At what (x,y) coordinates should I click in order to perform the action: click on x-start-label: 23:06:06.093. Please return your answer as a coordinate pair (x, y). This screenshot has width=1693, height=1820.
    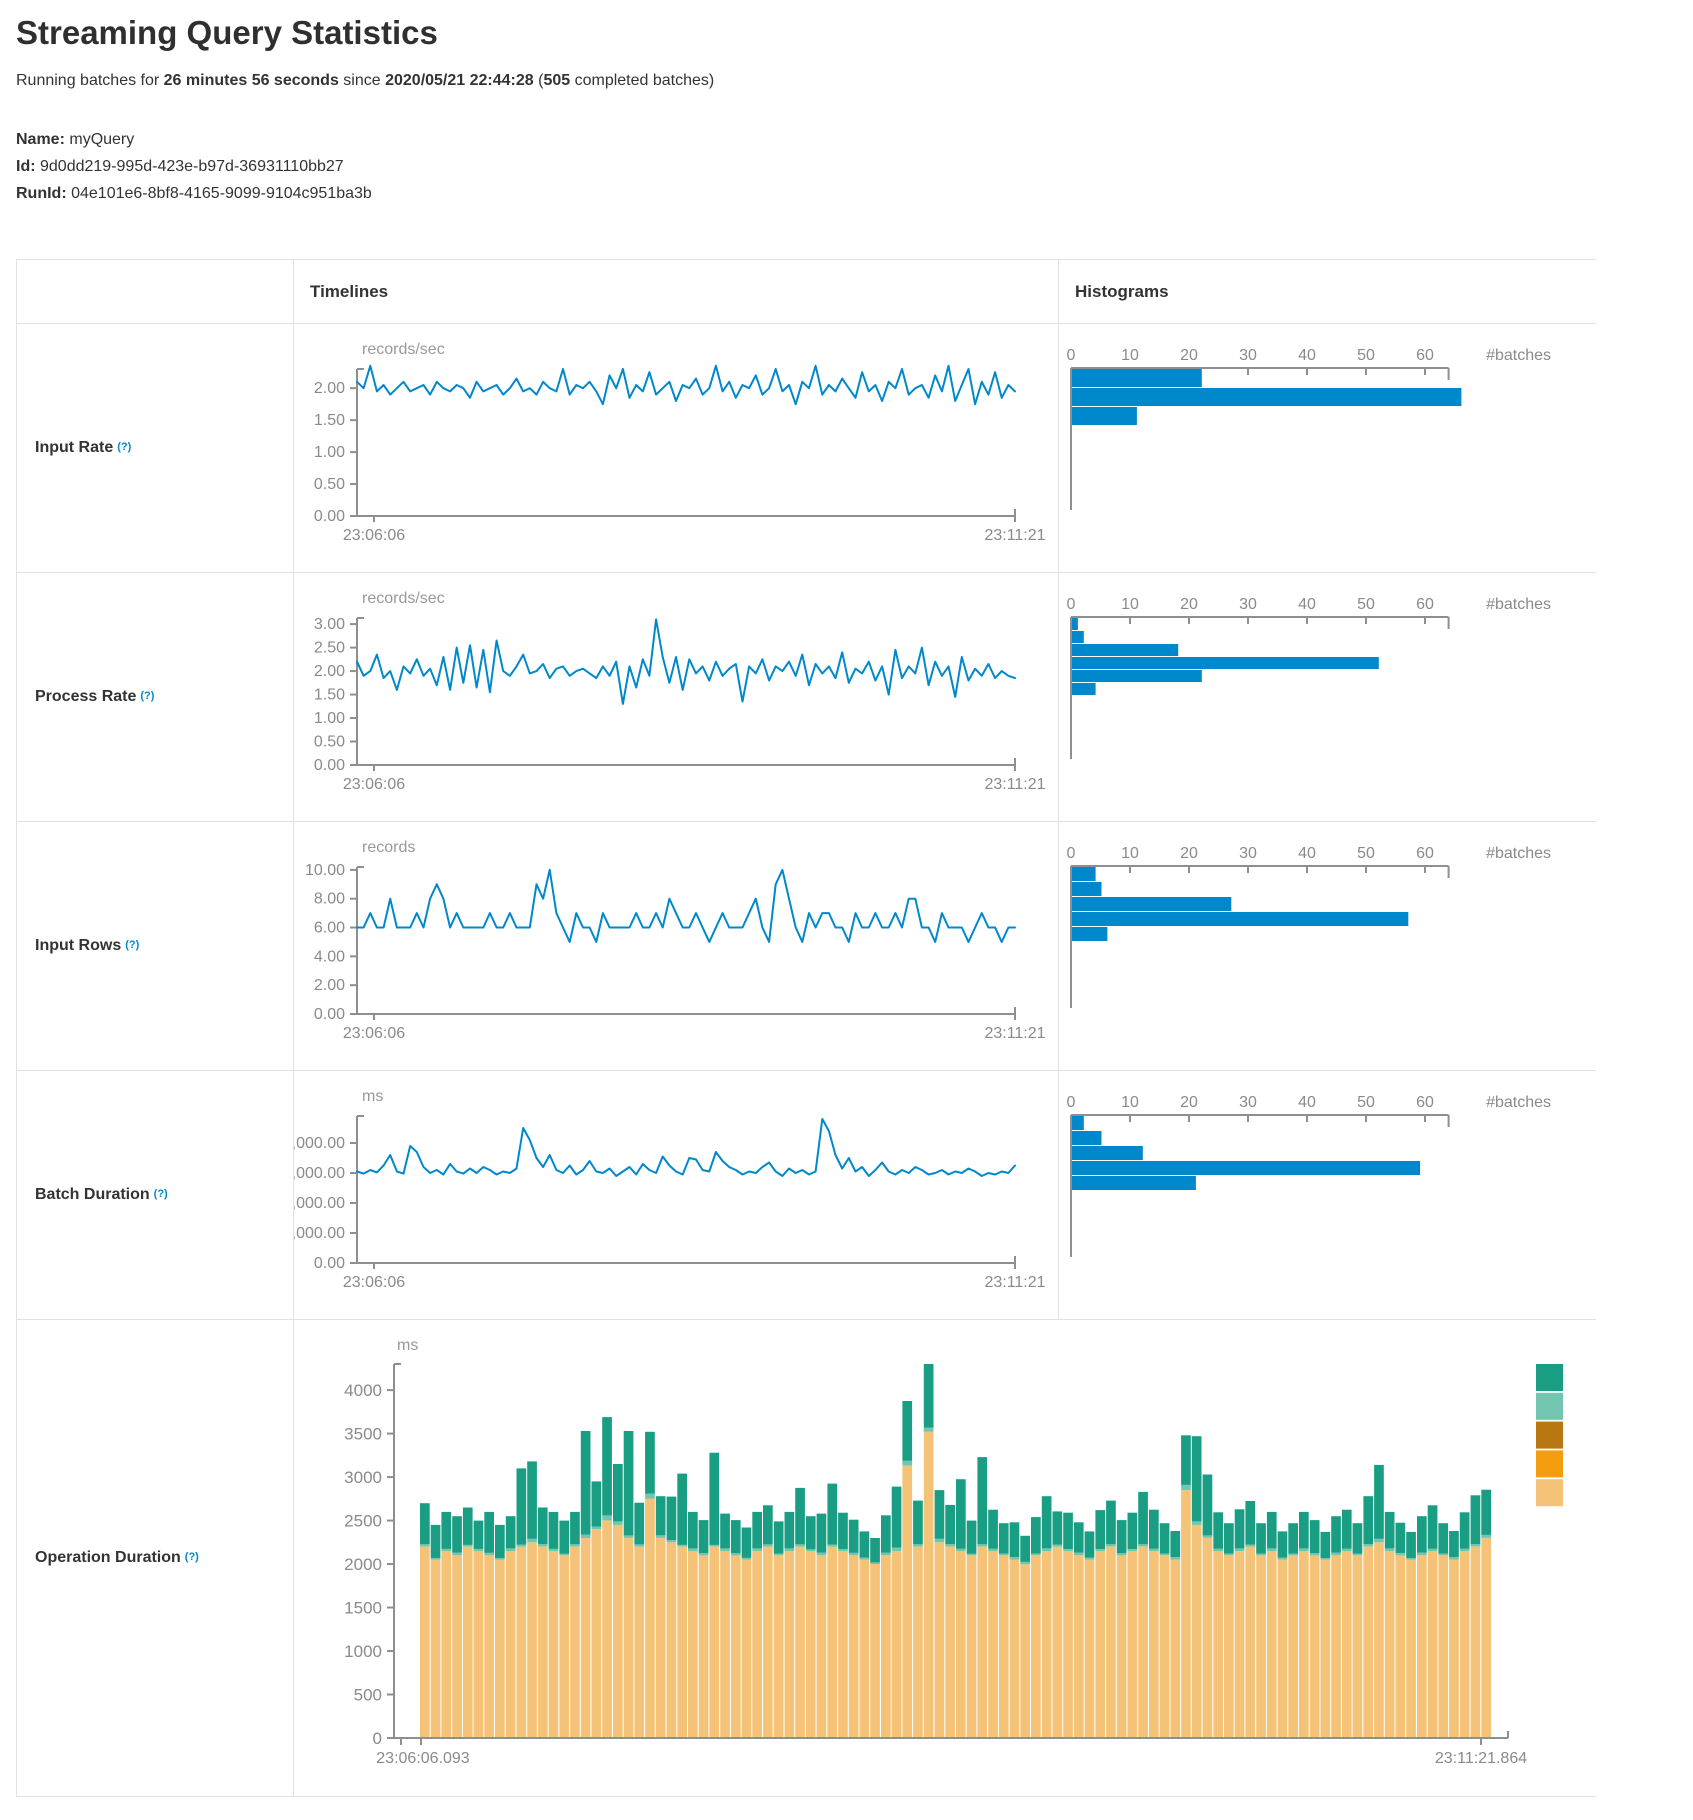
    Looking at the image, I should click on (423, 1758).